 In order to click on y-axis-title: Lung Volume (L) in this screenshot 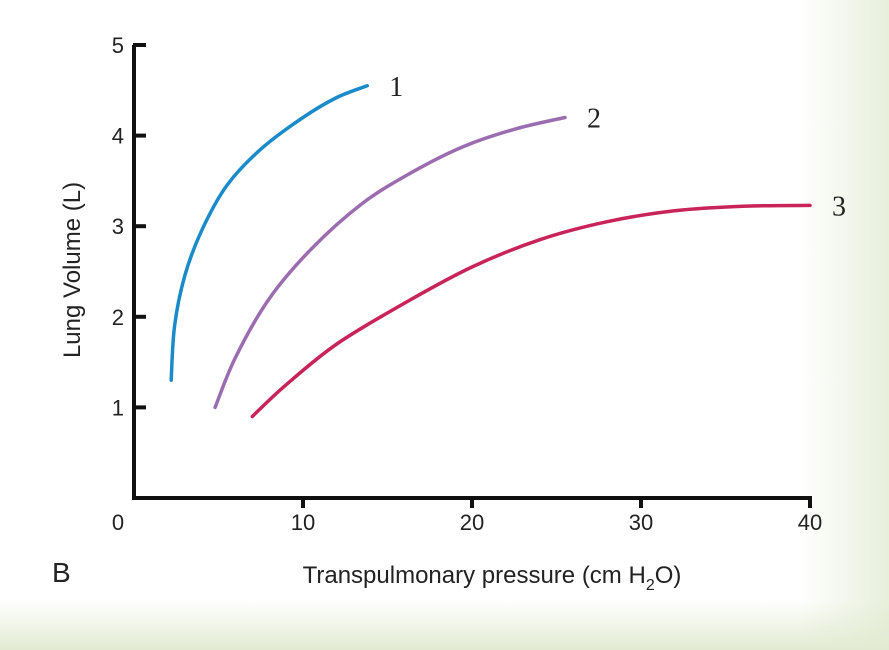, I will do `click(72, 270)`.